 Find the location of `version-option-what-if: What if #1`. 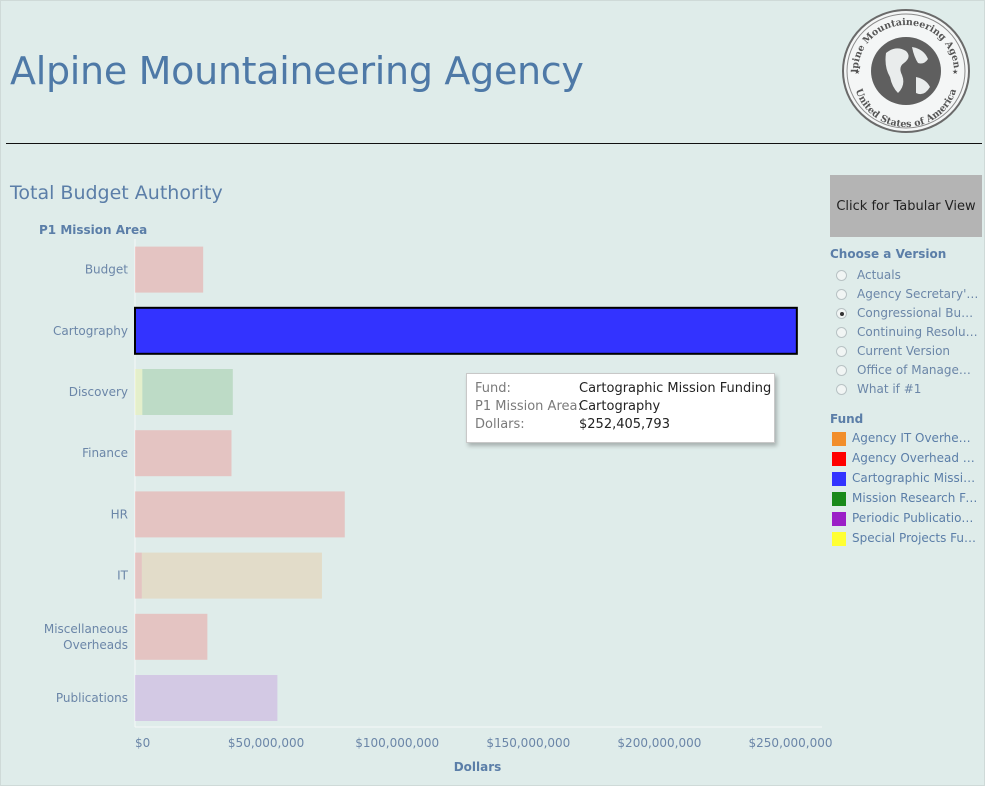

version-option-what-if: What if #1 is located at coordinates (910, 391).